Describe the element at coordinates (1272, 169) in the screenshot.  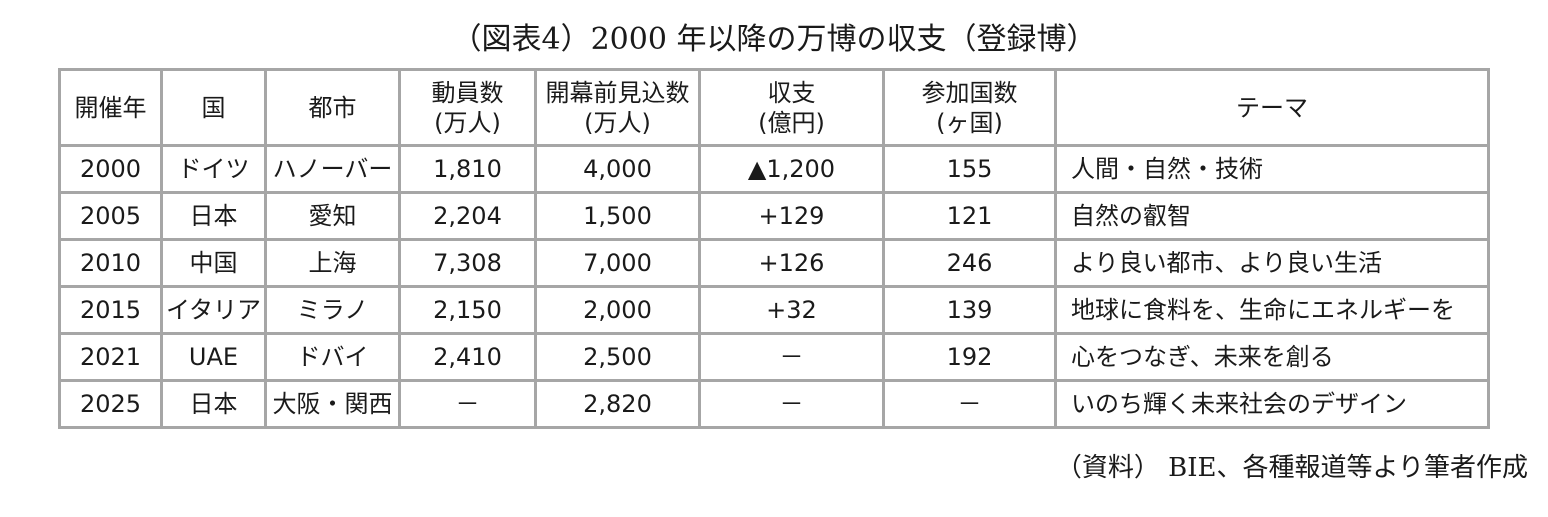
I see `cell-theme: 人間・自然・技術` at that location.